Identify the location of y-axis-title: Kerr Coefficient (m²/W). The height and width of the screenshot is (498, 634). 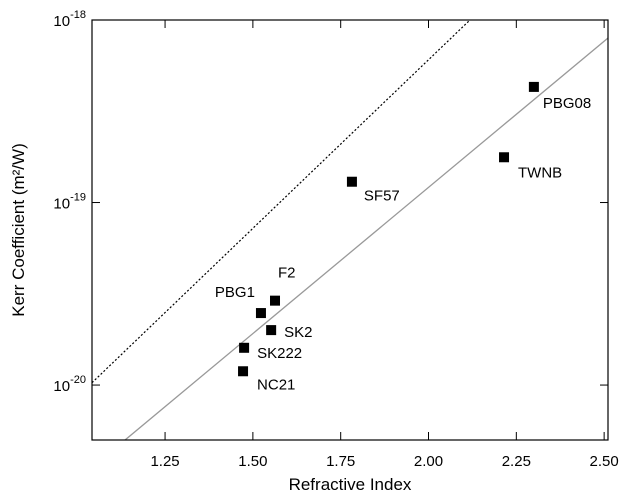
(18, 230).